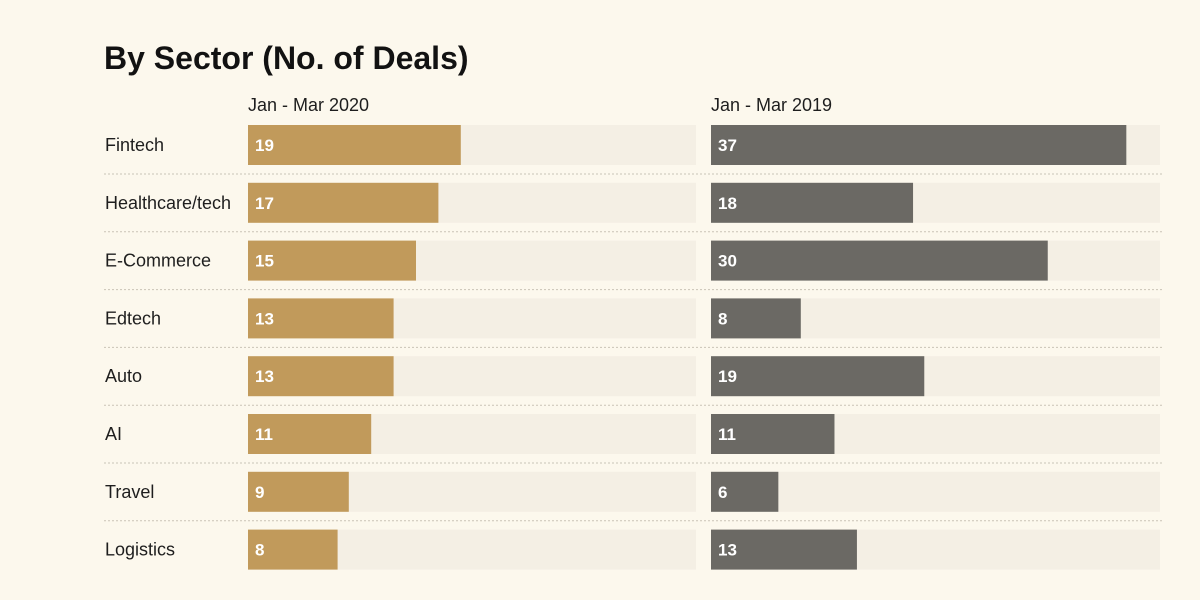  I want to click on bar-2019-e-commerce, so click(879, 260).